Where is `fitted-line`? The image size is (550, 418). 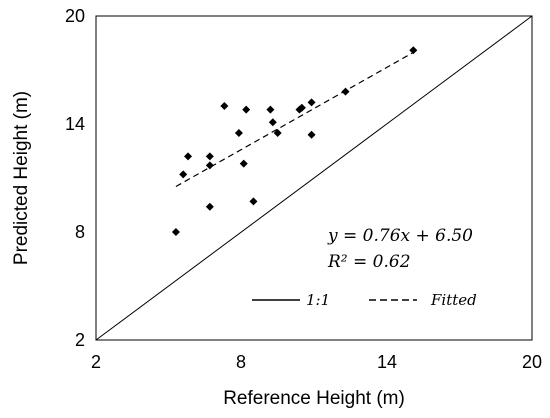 fitted-line is located at coordinates (294, 119).